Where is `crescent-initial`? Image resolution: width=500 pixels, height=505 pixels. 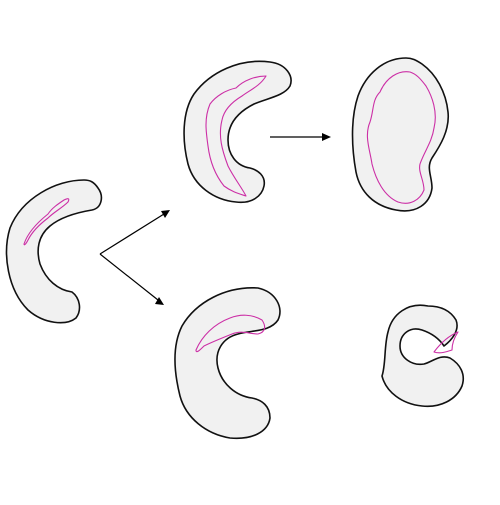
crescent-initial is located at coordinates (54, 251).